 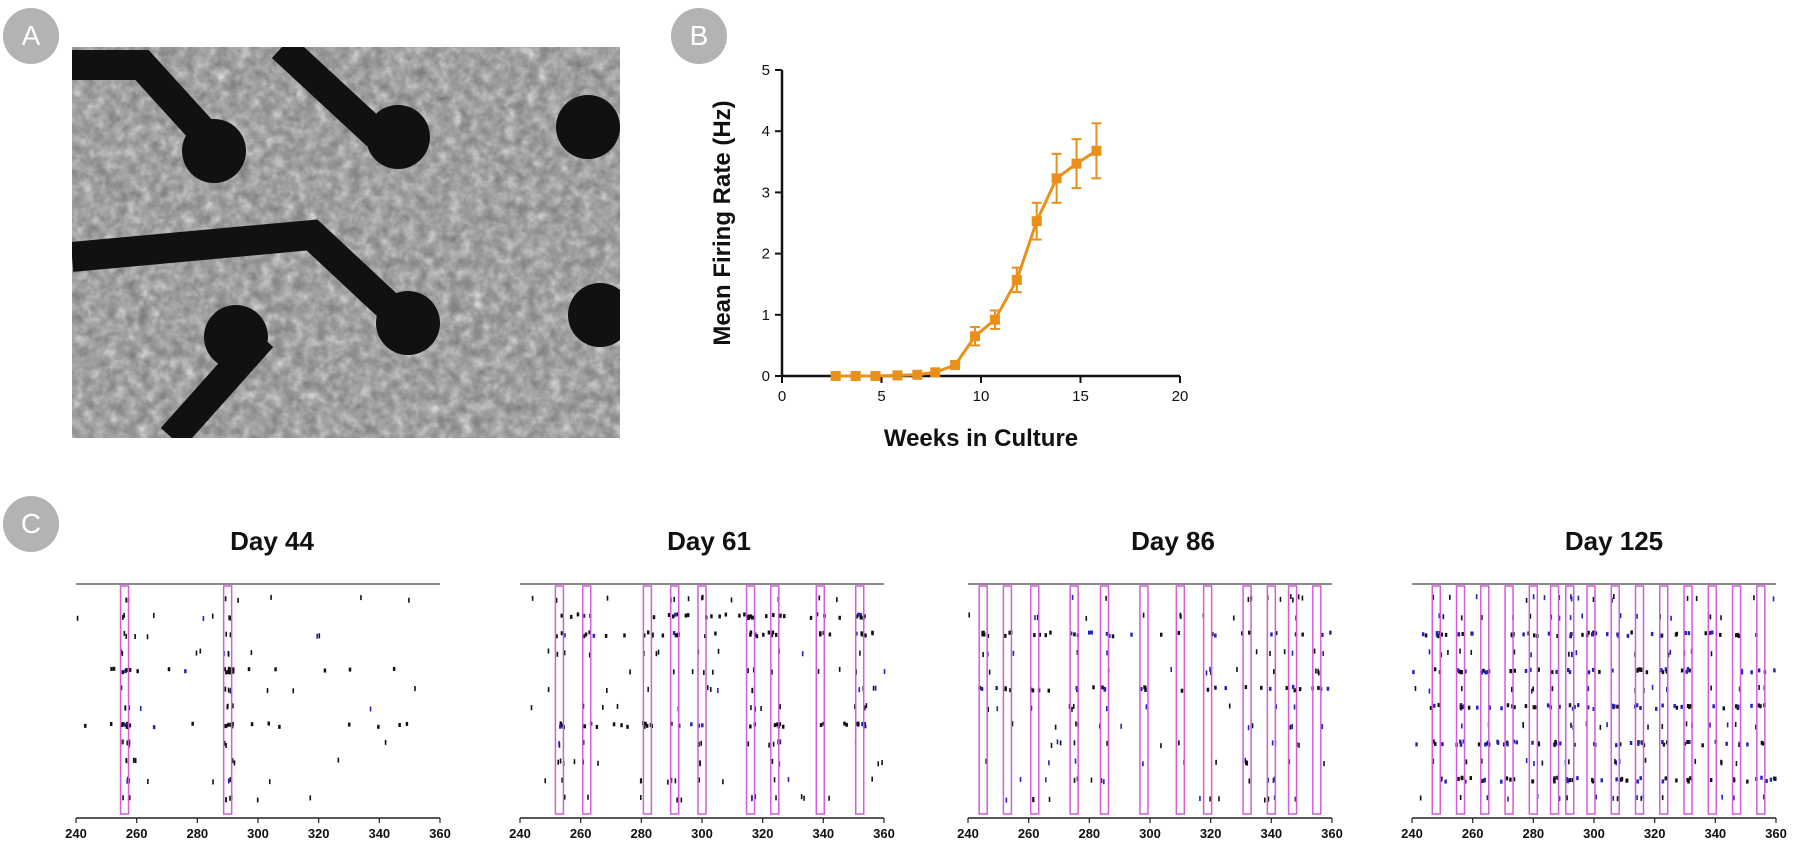 What do you see at coordinates (881, 396) in the screenshot?
I see `x-tick-label: 5` at bounding box center [881, 396].